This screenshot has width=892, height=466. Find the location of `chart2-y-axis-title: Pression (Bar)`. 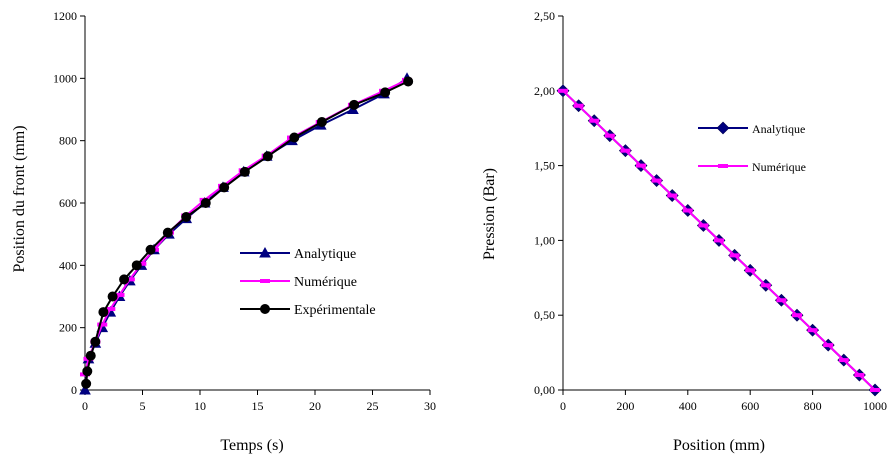

chart2-y-axis-title: Pression (Bar) is located at coordinates (489, 214).